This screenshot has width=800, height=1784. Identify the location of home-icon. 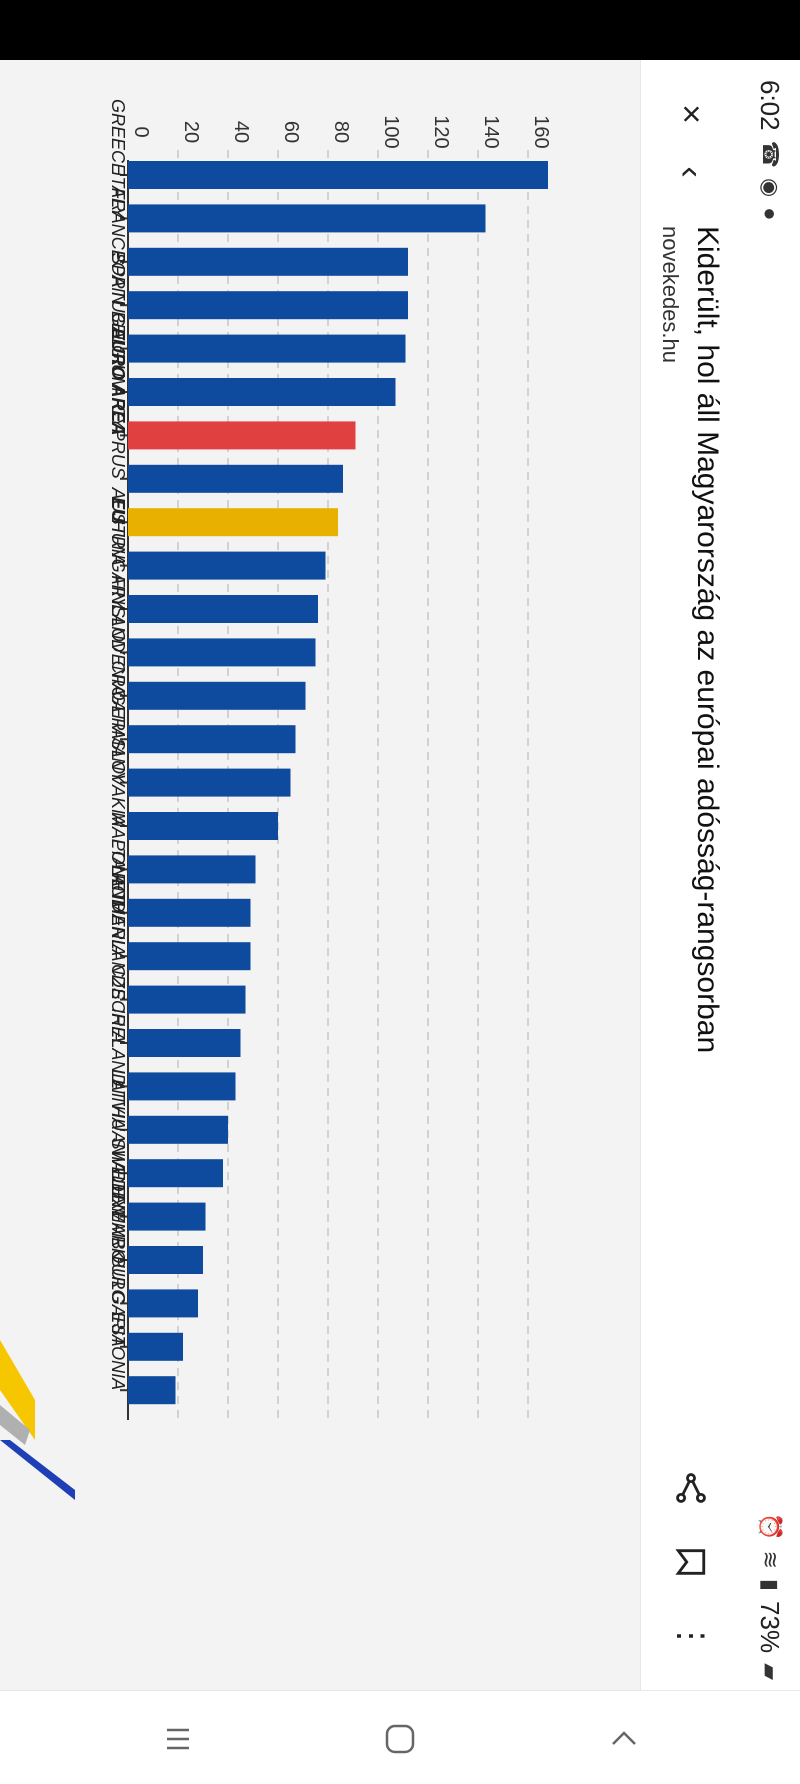
(400, 1739).